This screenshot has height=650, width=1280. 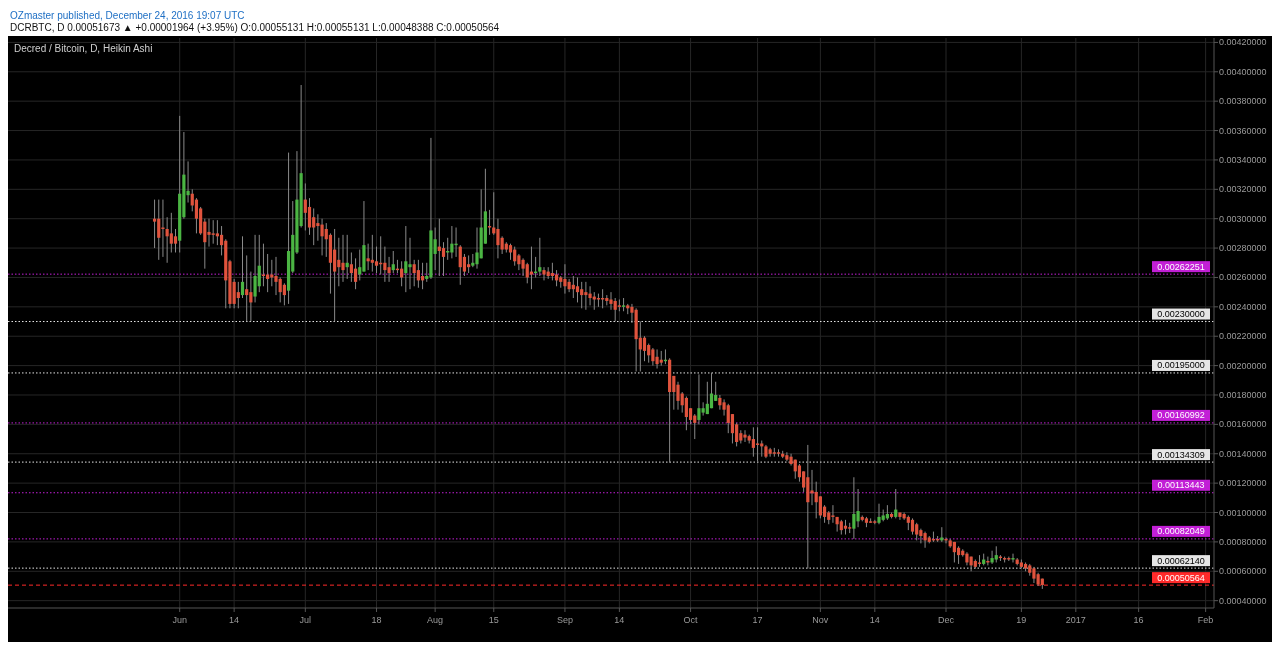 I want to click on x-tick-label: Dec, so click(x=946, y=620).